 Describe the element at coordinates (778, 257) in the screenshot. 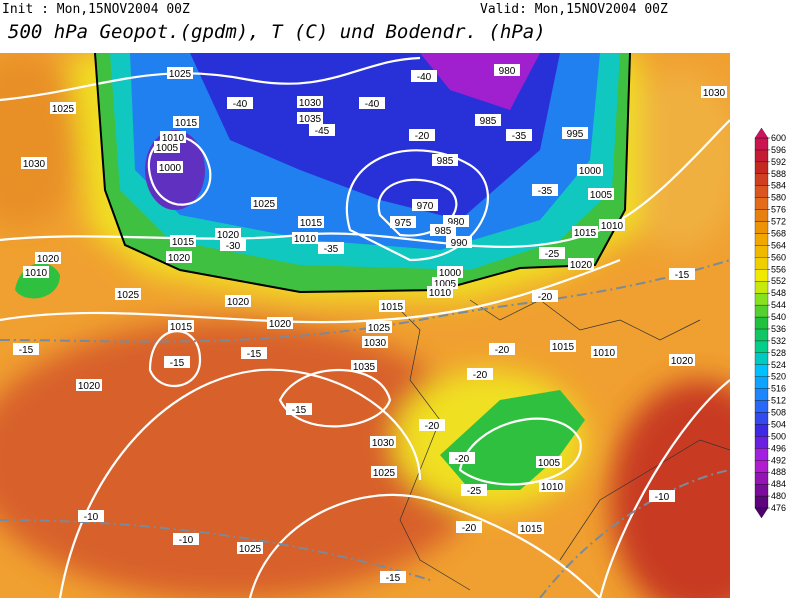

I see `colorbar-tick-label: 560` at that location.